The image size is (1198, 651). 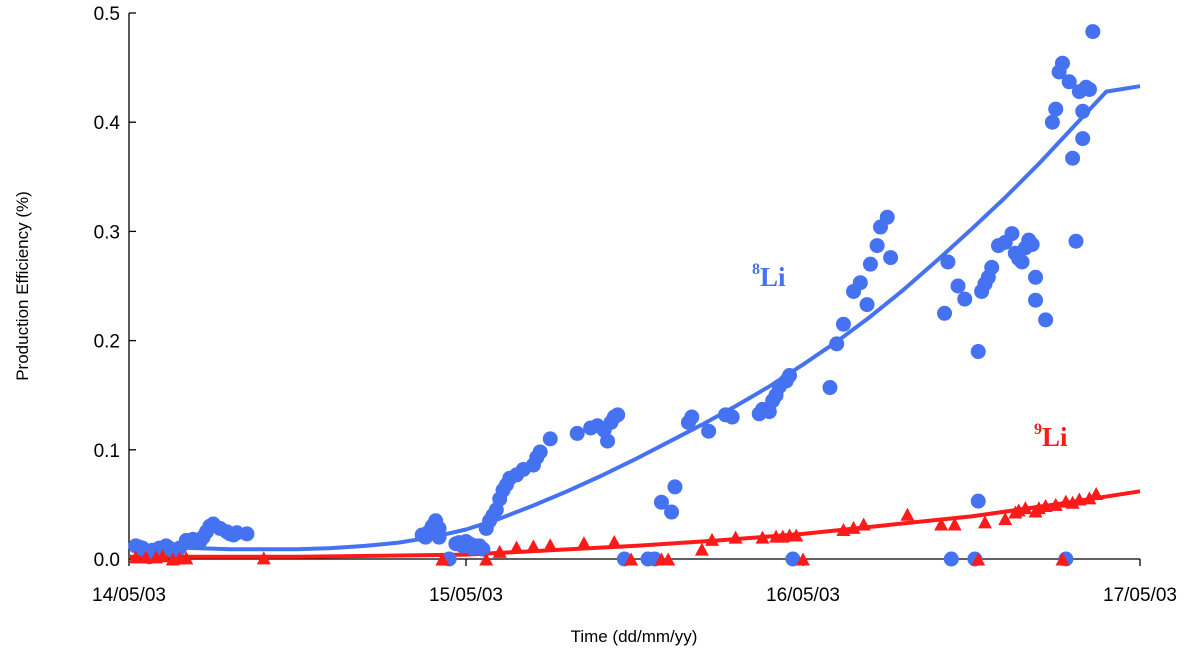 What do you see at coordinates (634, 582) in the screenshot?
I see `x-axis-ticks: 14/05/03 15/05/03 16/05/03 17/05/03` at bounding box center [634, 582].